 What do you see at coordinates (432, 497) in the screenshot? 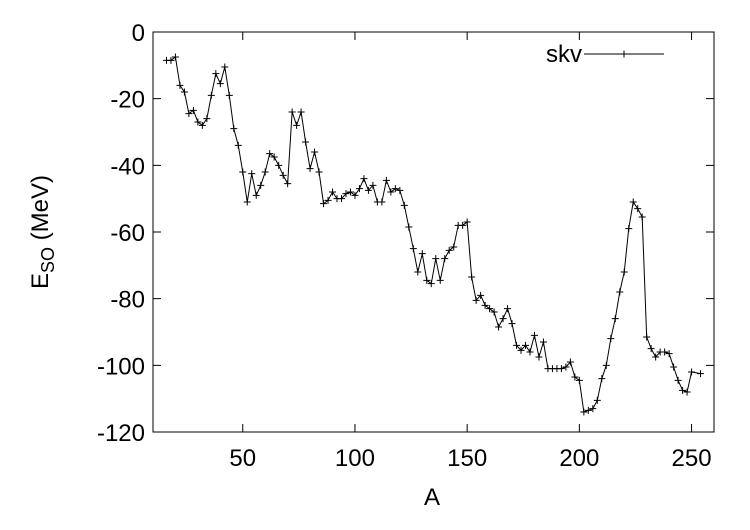
I see `x-axis-label: A` at bounding box center [432, 497].